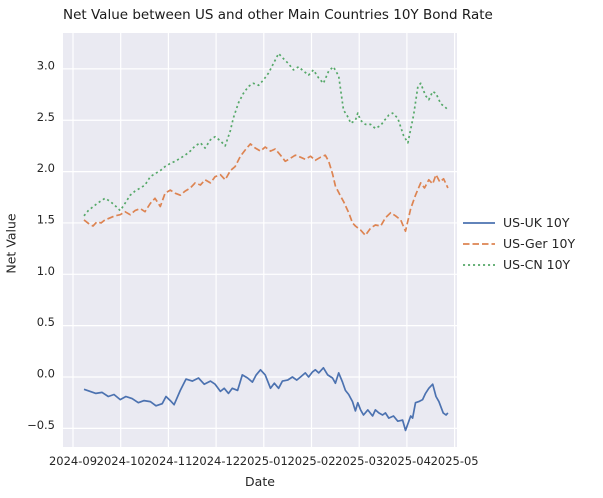  What do you see at coordinates (46, 168) in the screenshot?
I see `y-tick-label: 2.0` at bounding box center [46, 168].